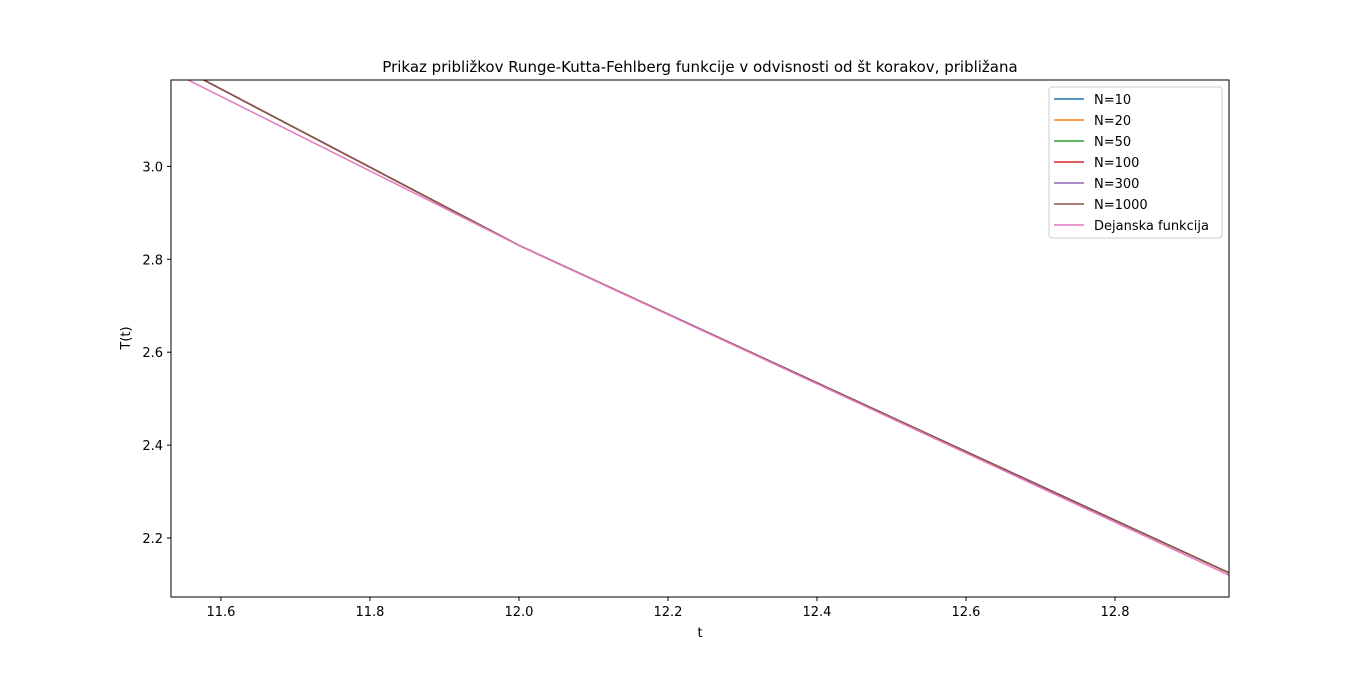  What do you see at coordinates (1116, 163) in the screenshot?
I see `legend-label-3: N=100` at bounding box center [1116, 163].